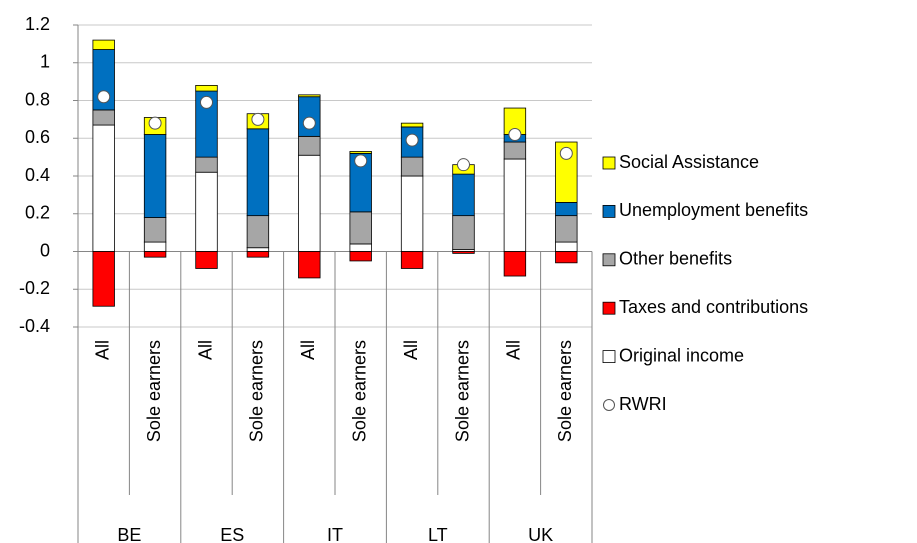 This screenshot has width=917, height=543. Describe the element at coordinates (438, 534) in the screenshot. I see `group-label: LT` at that location.